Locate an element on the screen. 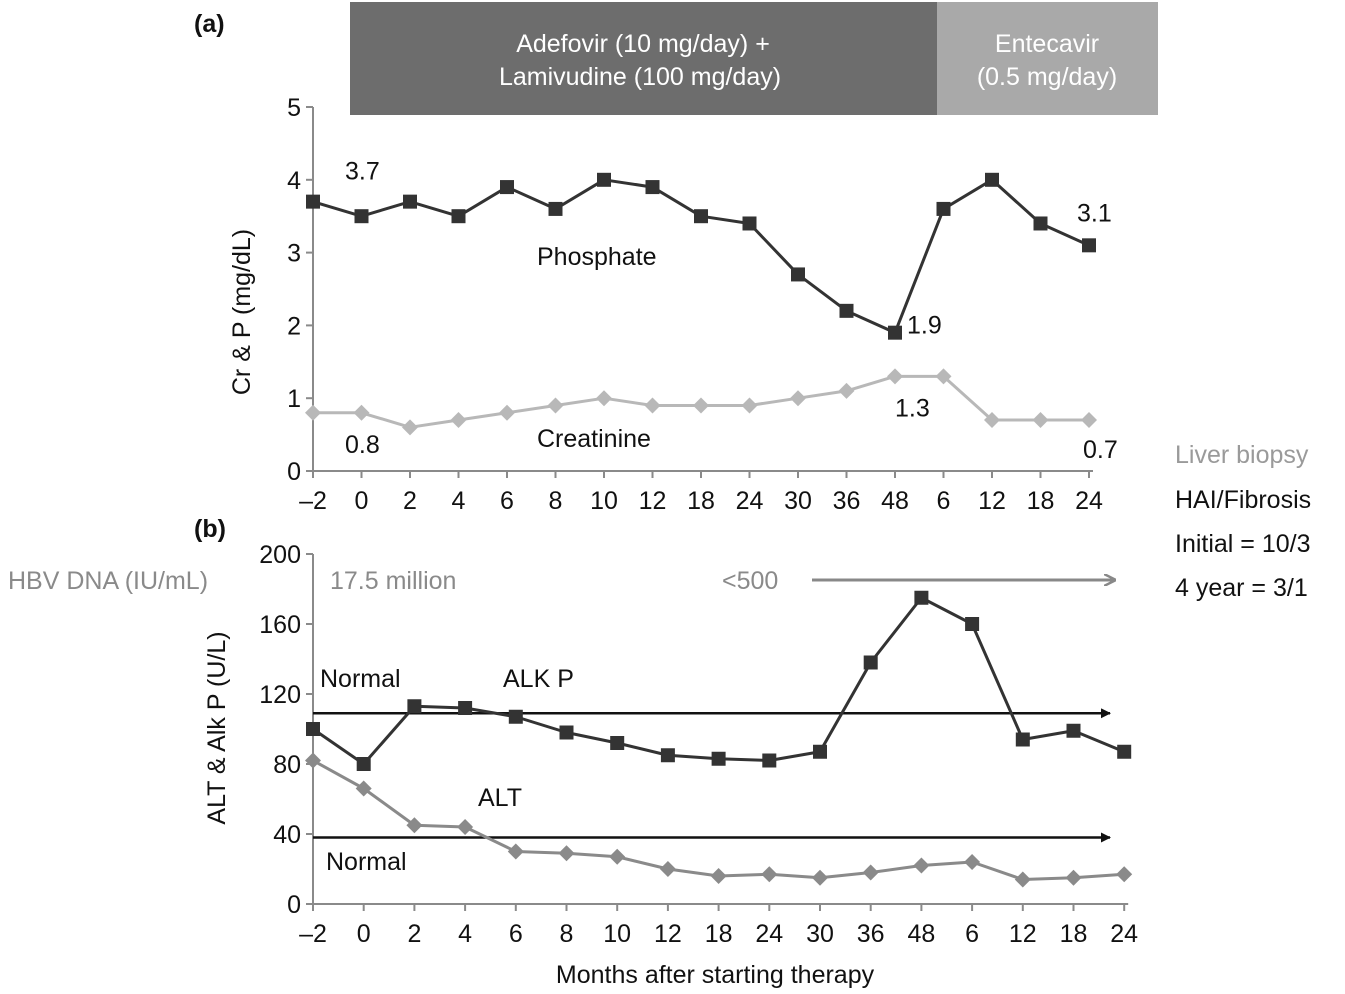 The width and height of the screenshot is (1345, 994). a-data-label: 1.3 is located at coordinates (912, 408).